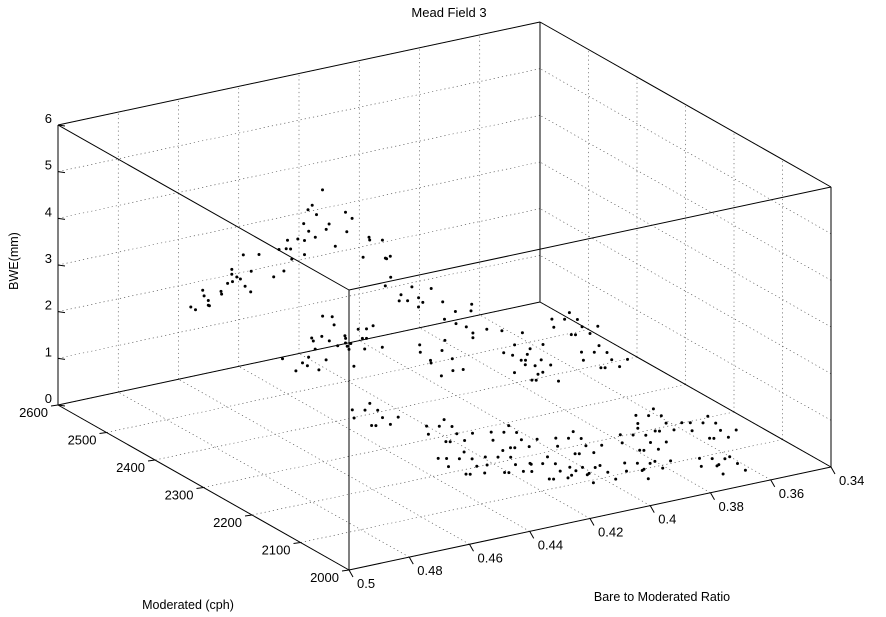 Image resolution: width=886 pixels, height=617 pixels. I want to click on z-tick-label: 1, so click(48, 351).